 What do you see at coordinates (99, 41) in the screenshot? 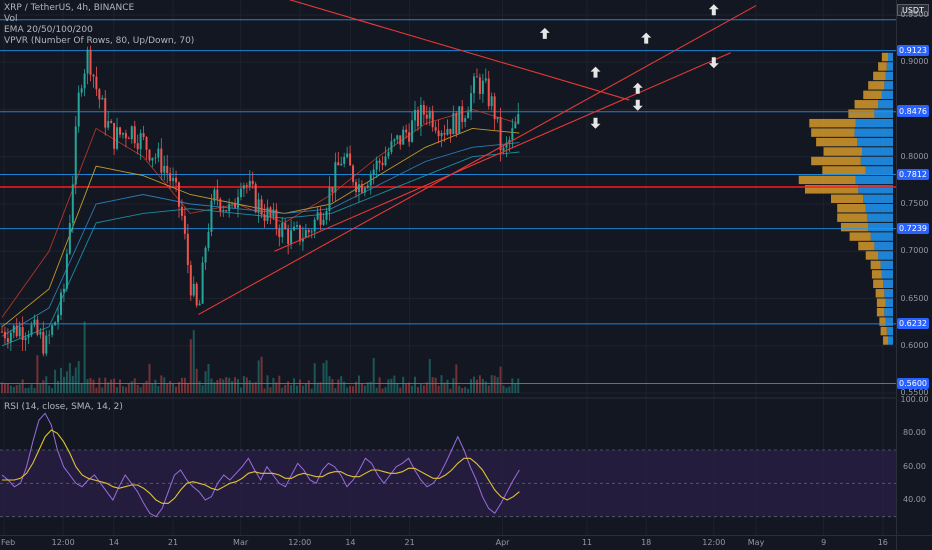
I see `vpvr-indicator-label: VPVR (Number Of Rows, 80, Up/Down, 70)` at bounding box center [99, 41].